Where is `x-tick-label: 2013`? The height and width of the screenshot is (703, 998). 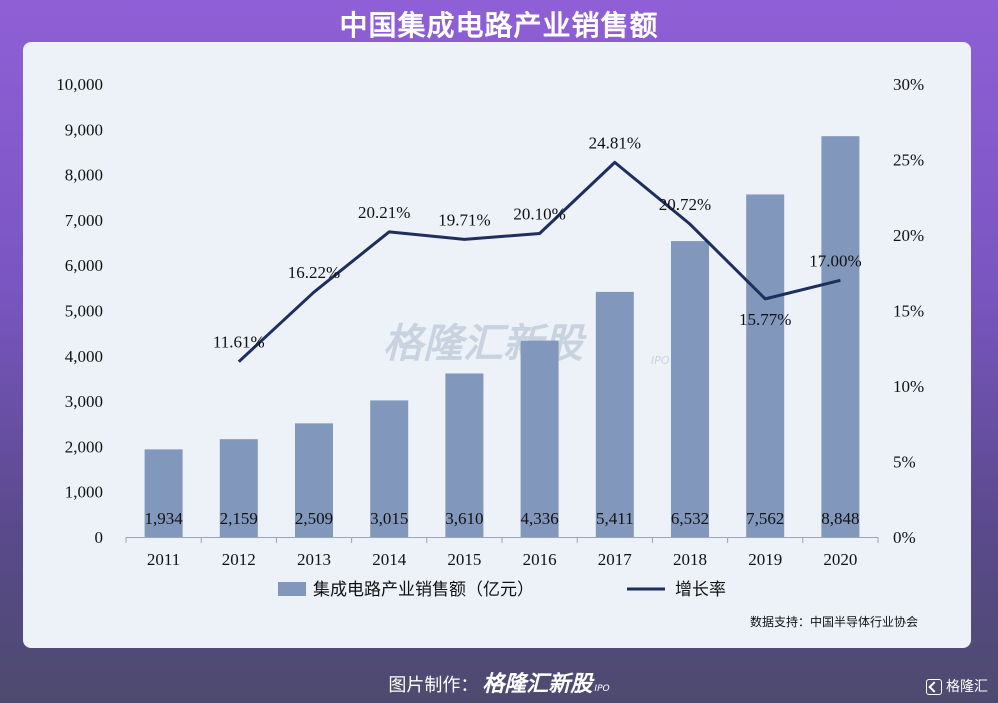
x-tick-label: 2013 is located at coordinates (314, 559).